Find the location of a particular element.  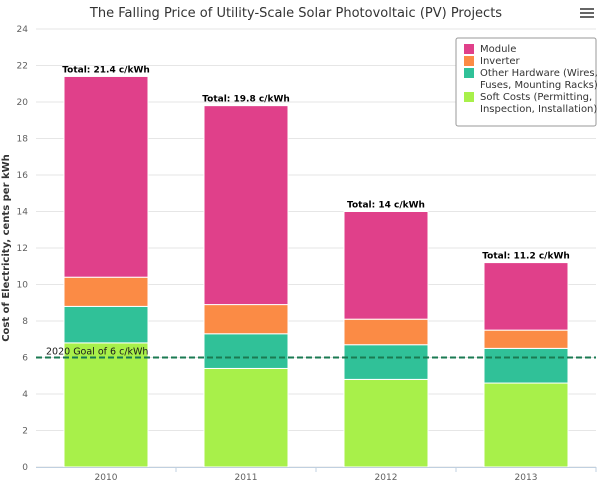

legend-entry: Inspection, Installation) is located at coordinates (538, 109).